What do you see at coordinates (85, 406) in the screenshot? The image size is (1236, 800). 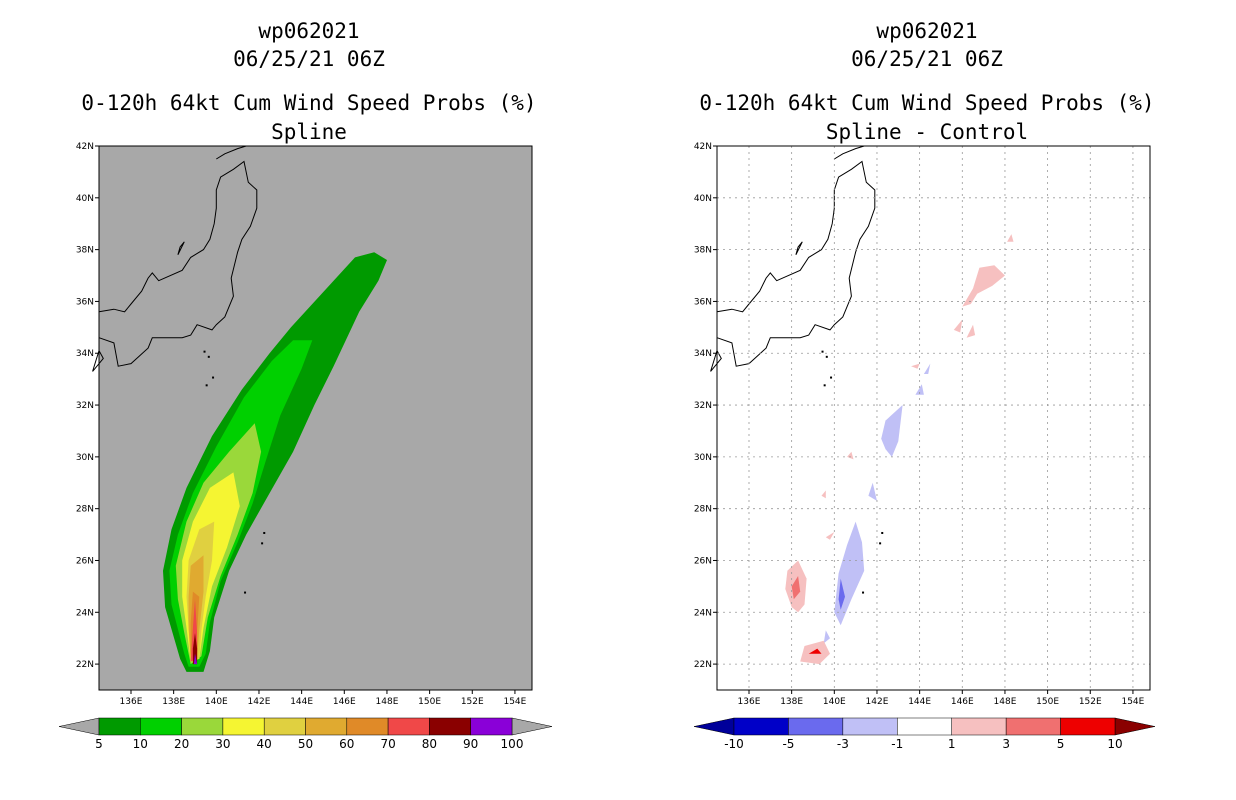 I see `lat-tick-label: 32N` at bounding box center [85, 406].